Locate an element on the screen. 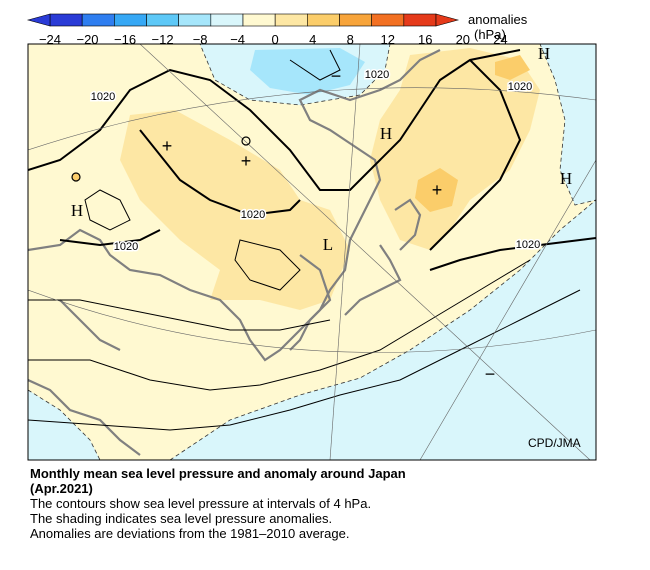 Image resolution: width=650 pixels, height=570 pixels. strong-positive-anomaly-core is located at coordinates (436, 190).